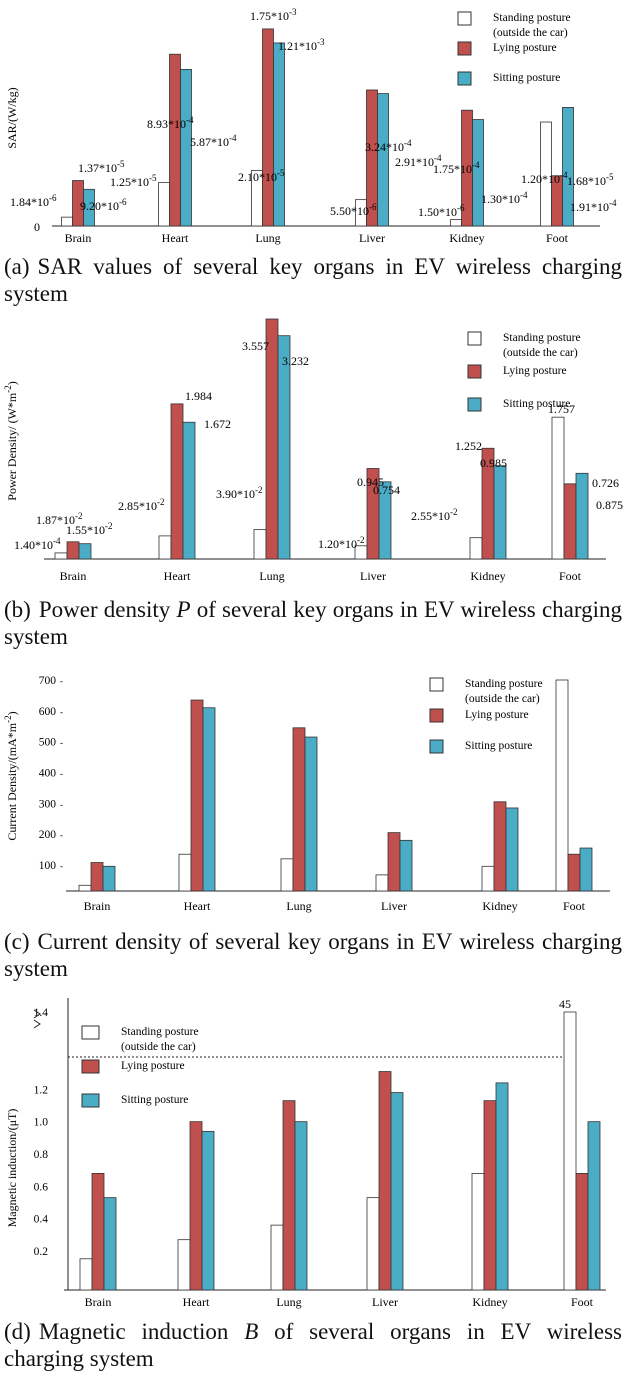 The image size is (625, 1378). What do you see at coordinates (197, 906) in the screenshot?
I see `x-tick-label-heart-c: Heart` at bounding box center [197, 906].